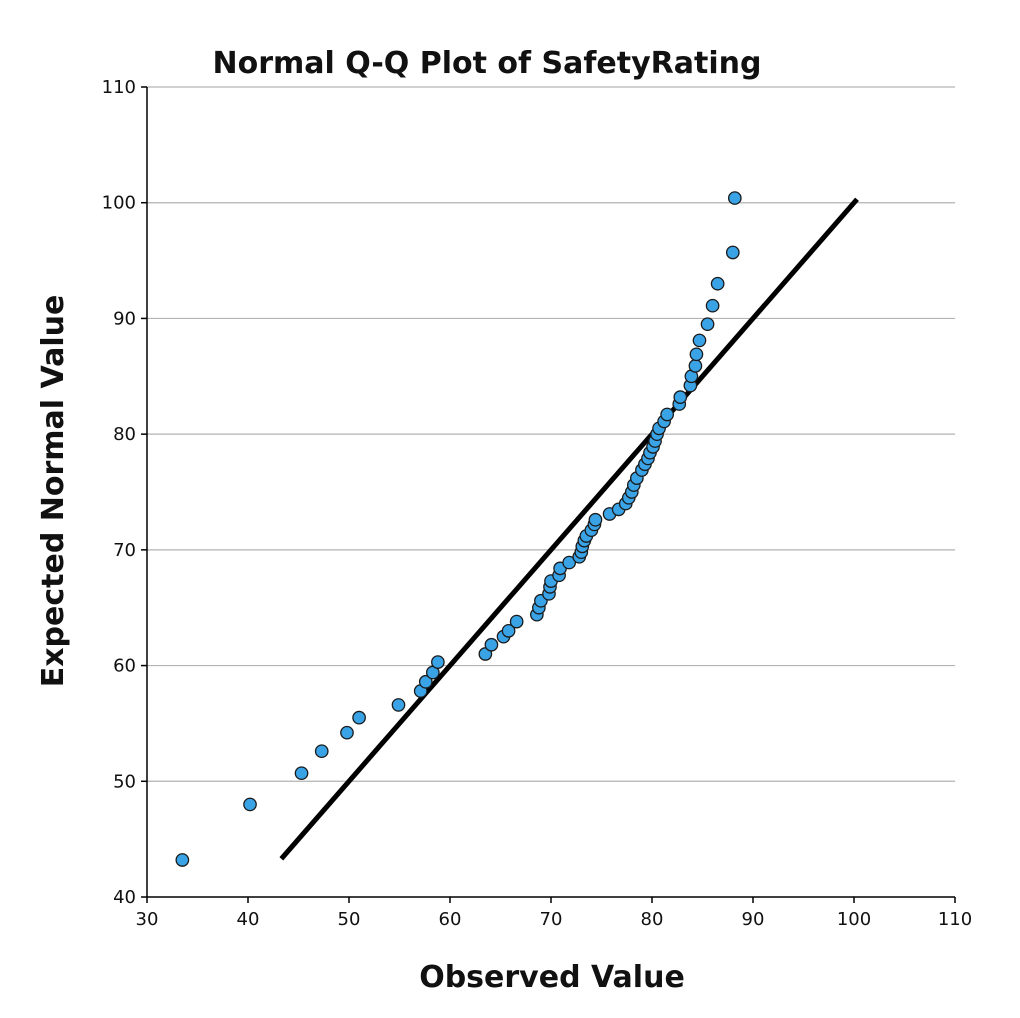 This screenshot has height=1018, width=1020. I want to click on y-tick-label-110: 110, so click(119, 87).